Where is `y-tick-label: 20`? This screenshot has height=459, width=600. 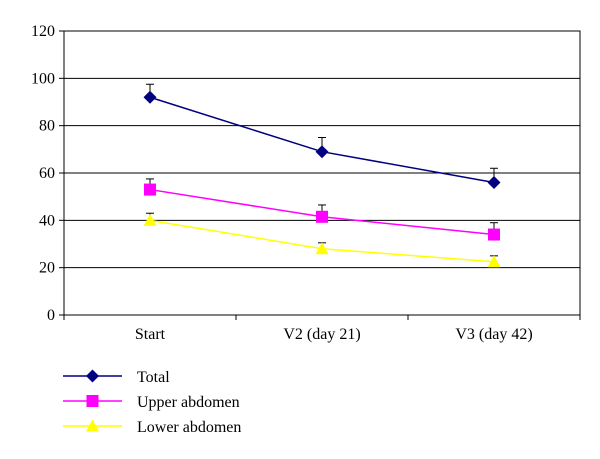
y-tick-label: 20 is located at coordinates (47, 268).